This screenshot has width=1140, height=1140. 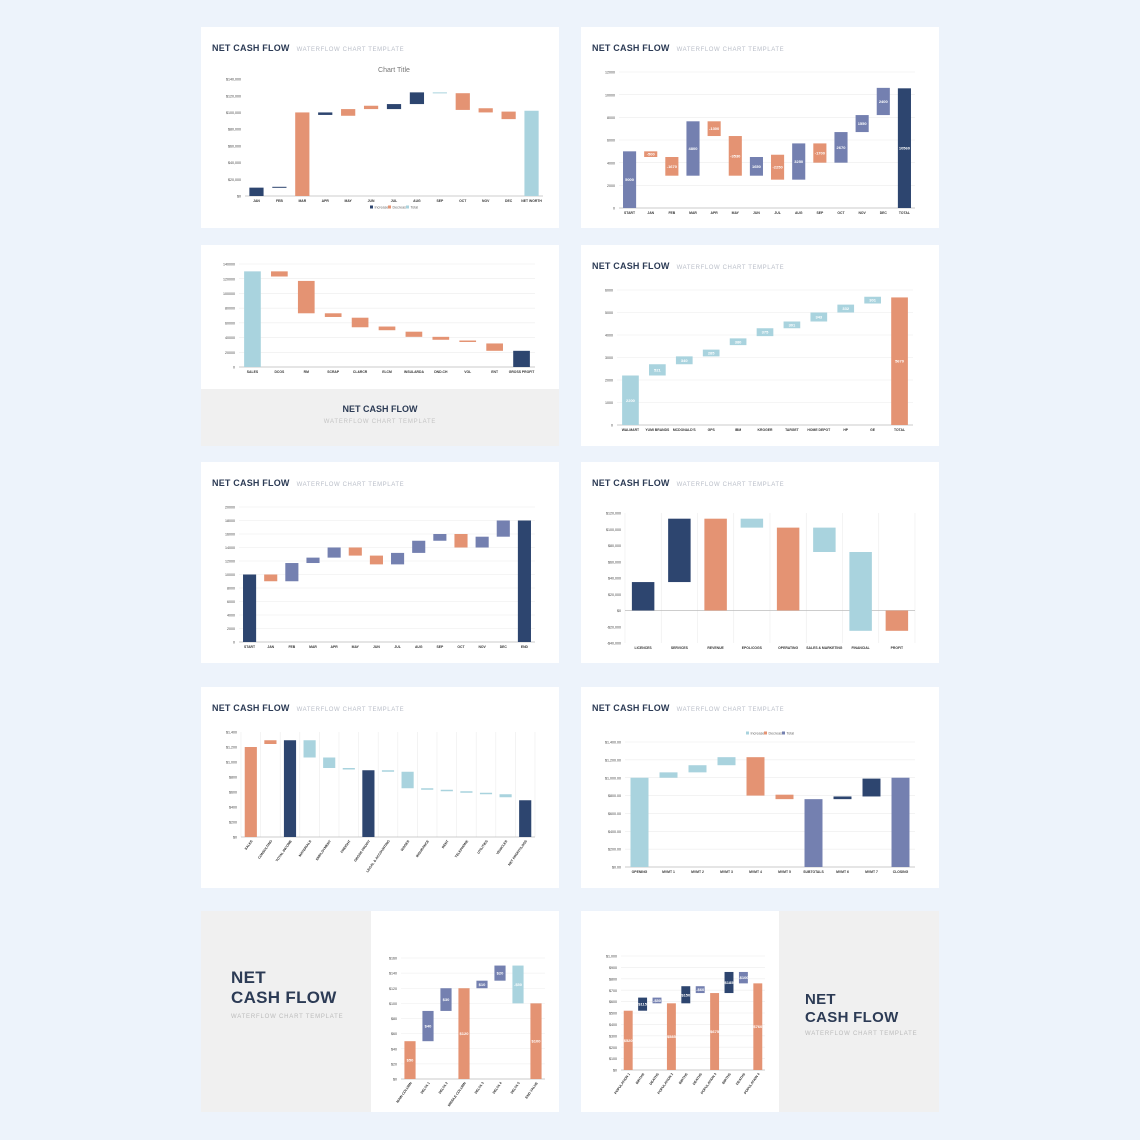 What do you see at coordinates (657, 369) in the screenshot?
I see `data-label: 521` at bounding box center [657, 369].